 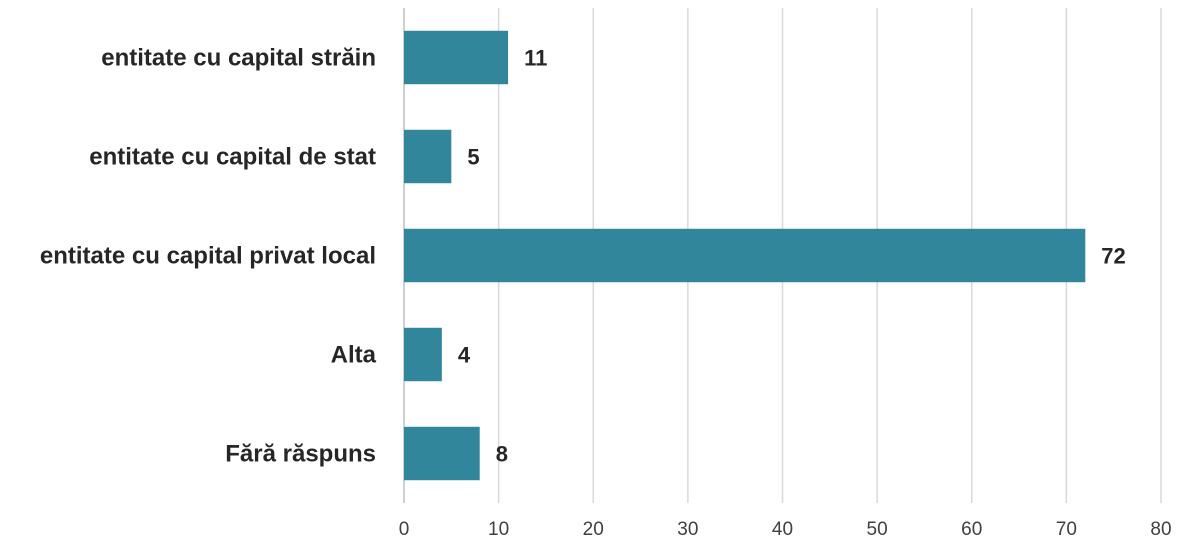 I want to click on x-tick-label: 40, so click(x=782, y=529).